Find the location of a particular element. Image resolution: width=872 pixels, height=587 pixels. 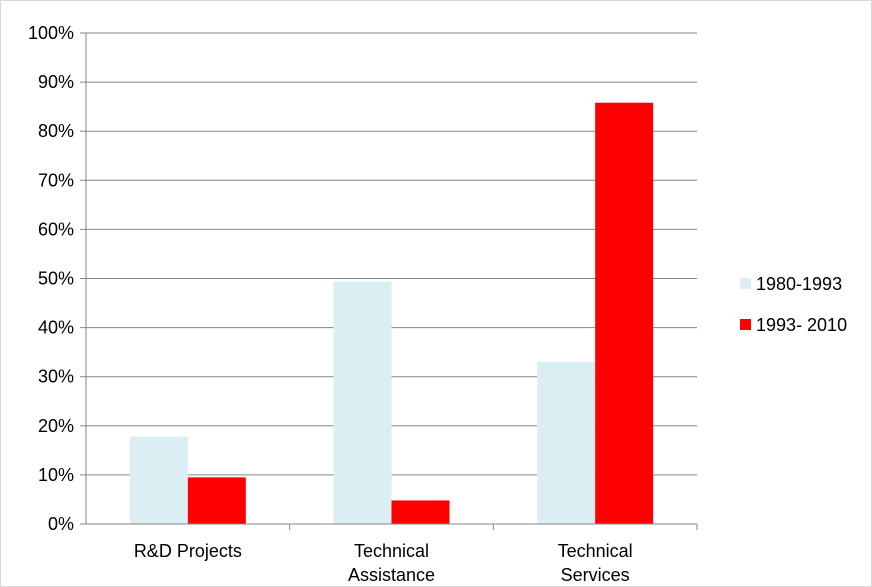

legend-label: 1993- 2010 is located at coordinates (801, 325).